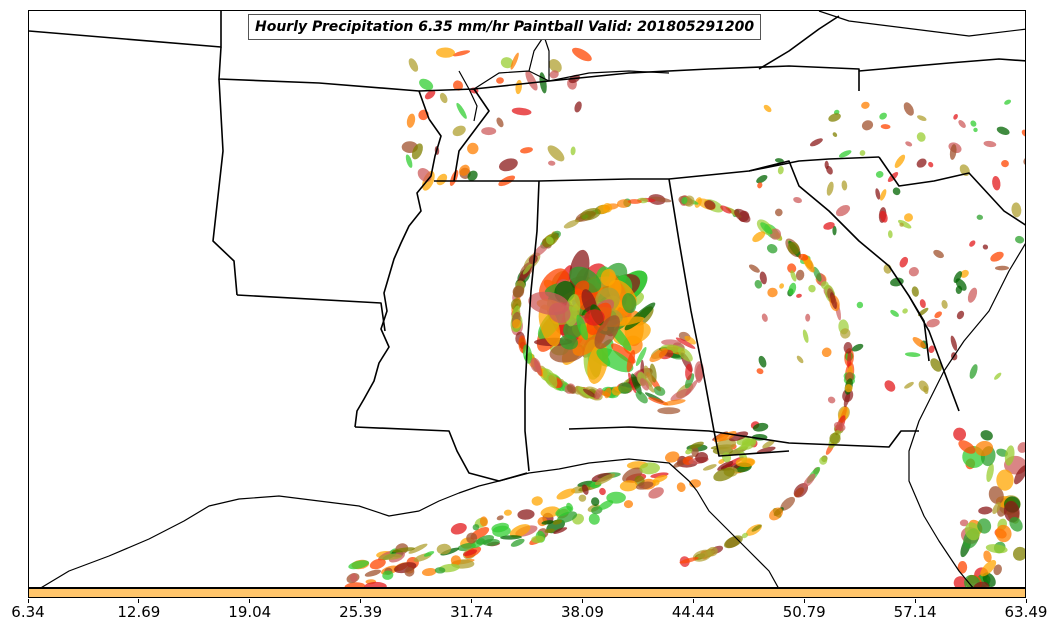  I want to click on colorbar-tick-label: 57.14, so click(915, 612).